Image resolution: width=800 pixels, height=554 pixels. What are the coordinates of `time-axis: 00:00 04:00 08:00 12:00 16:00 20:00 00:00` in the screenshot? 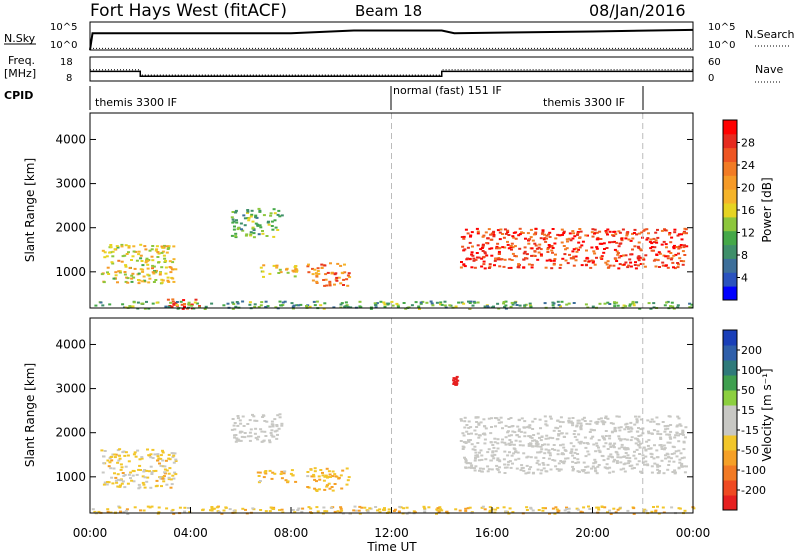 It's located at (391, 523).